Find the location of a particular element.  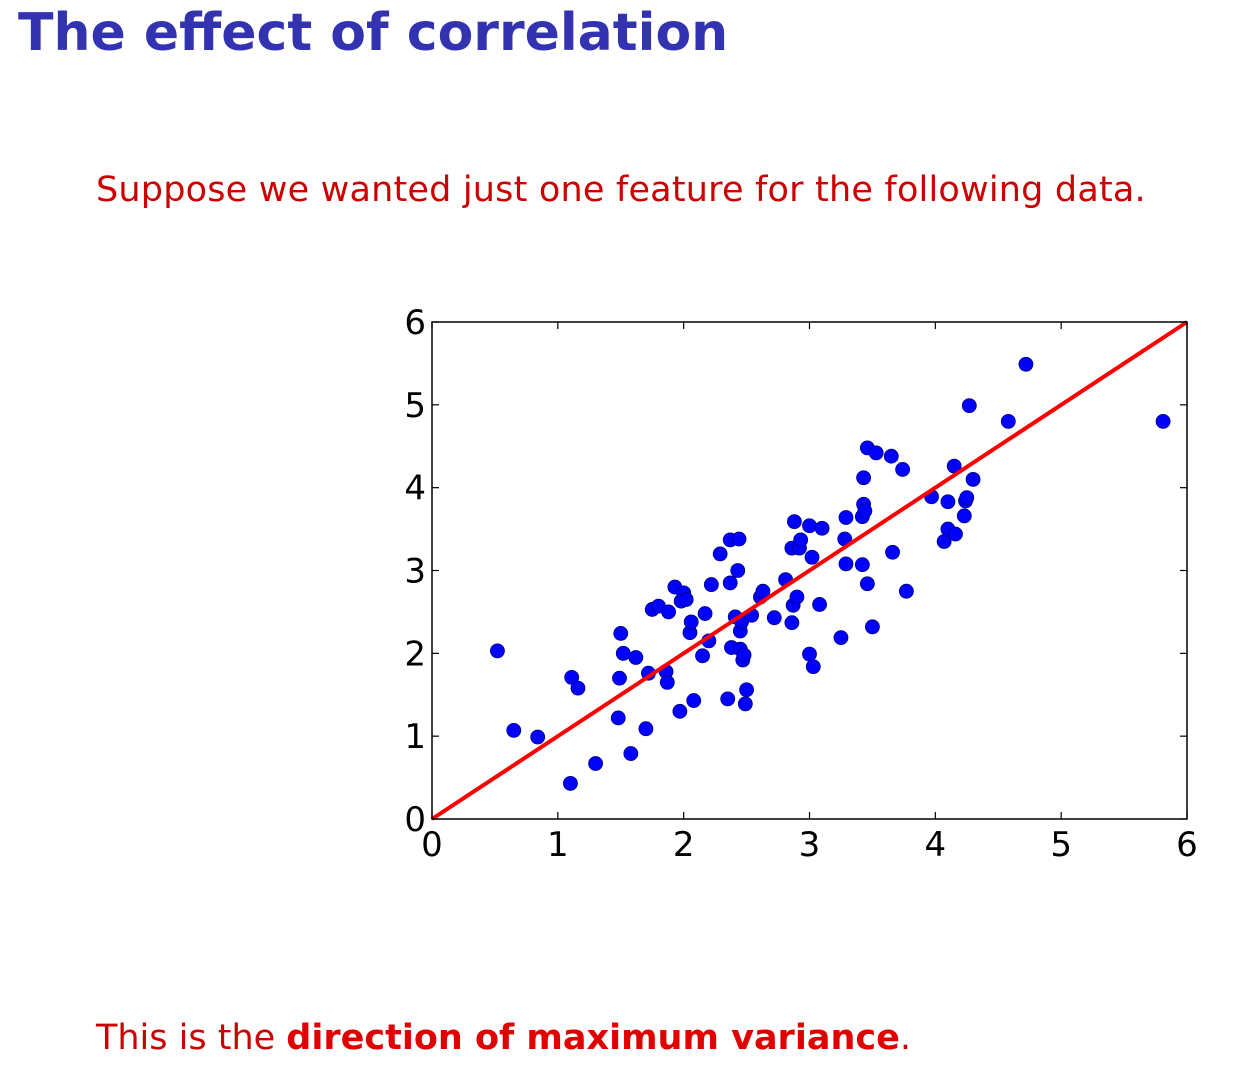

x-tick-label: 6 is located at coordinates (1187, 845).